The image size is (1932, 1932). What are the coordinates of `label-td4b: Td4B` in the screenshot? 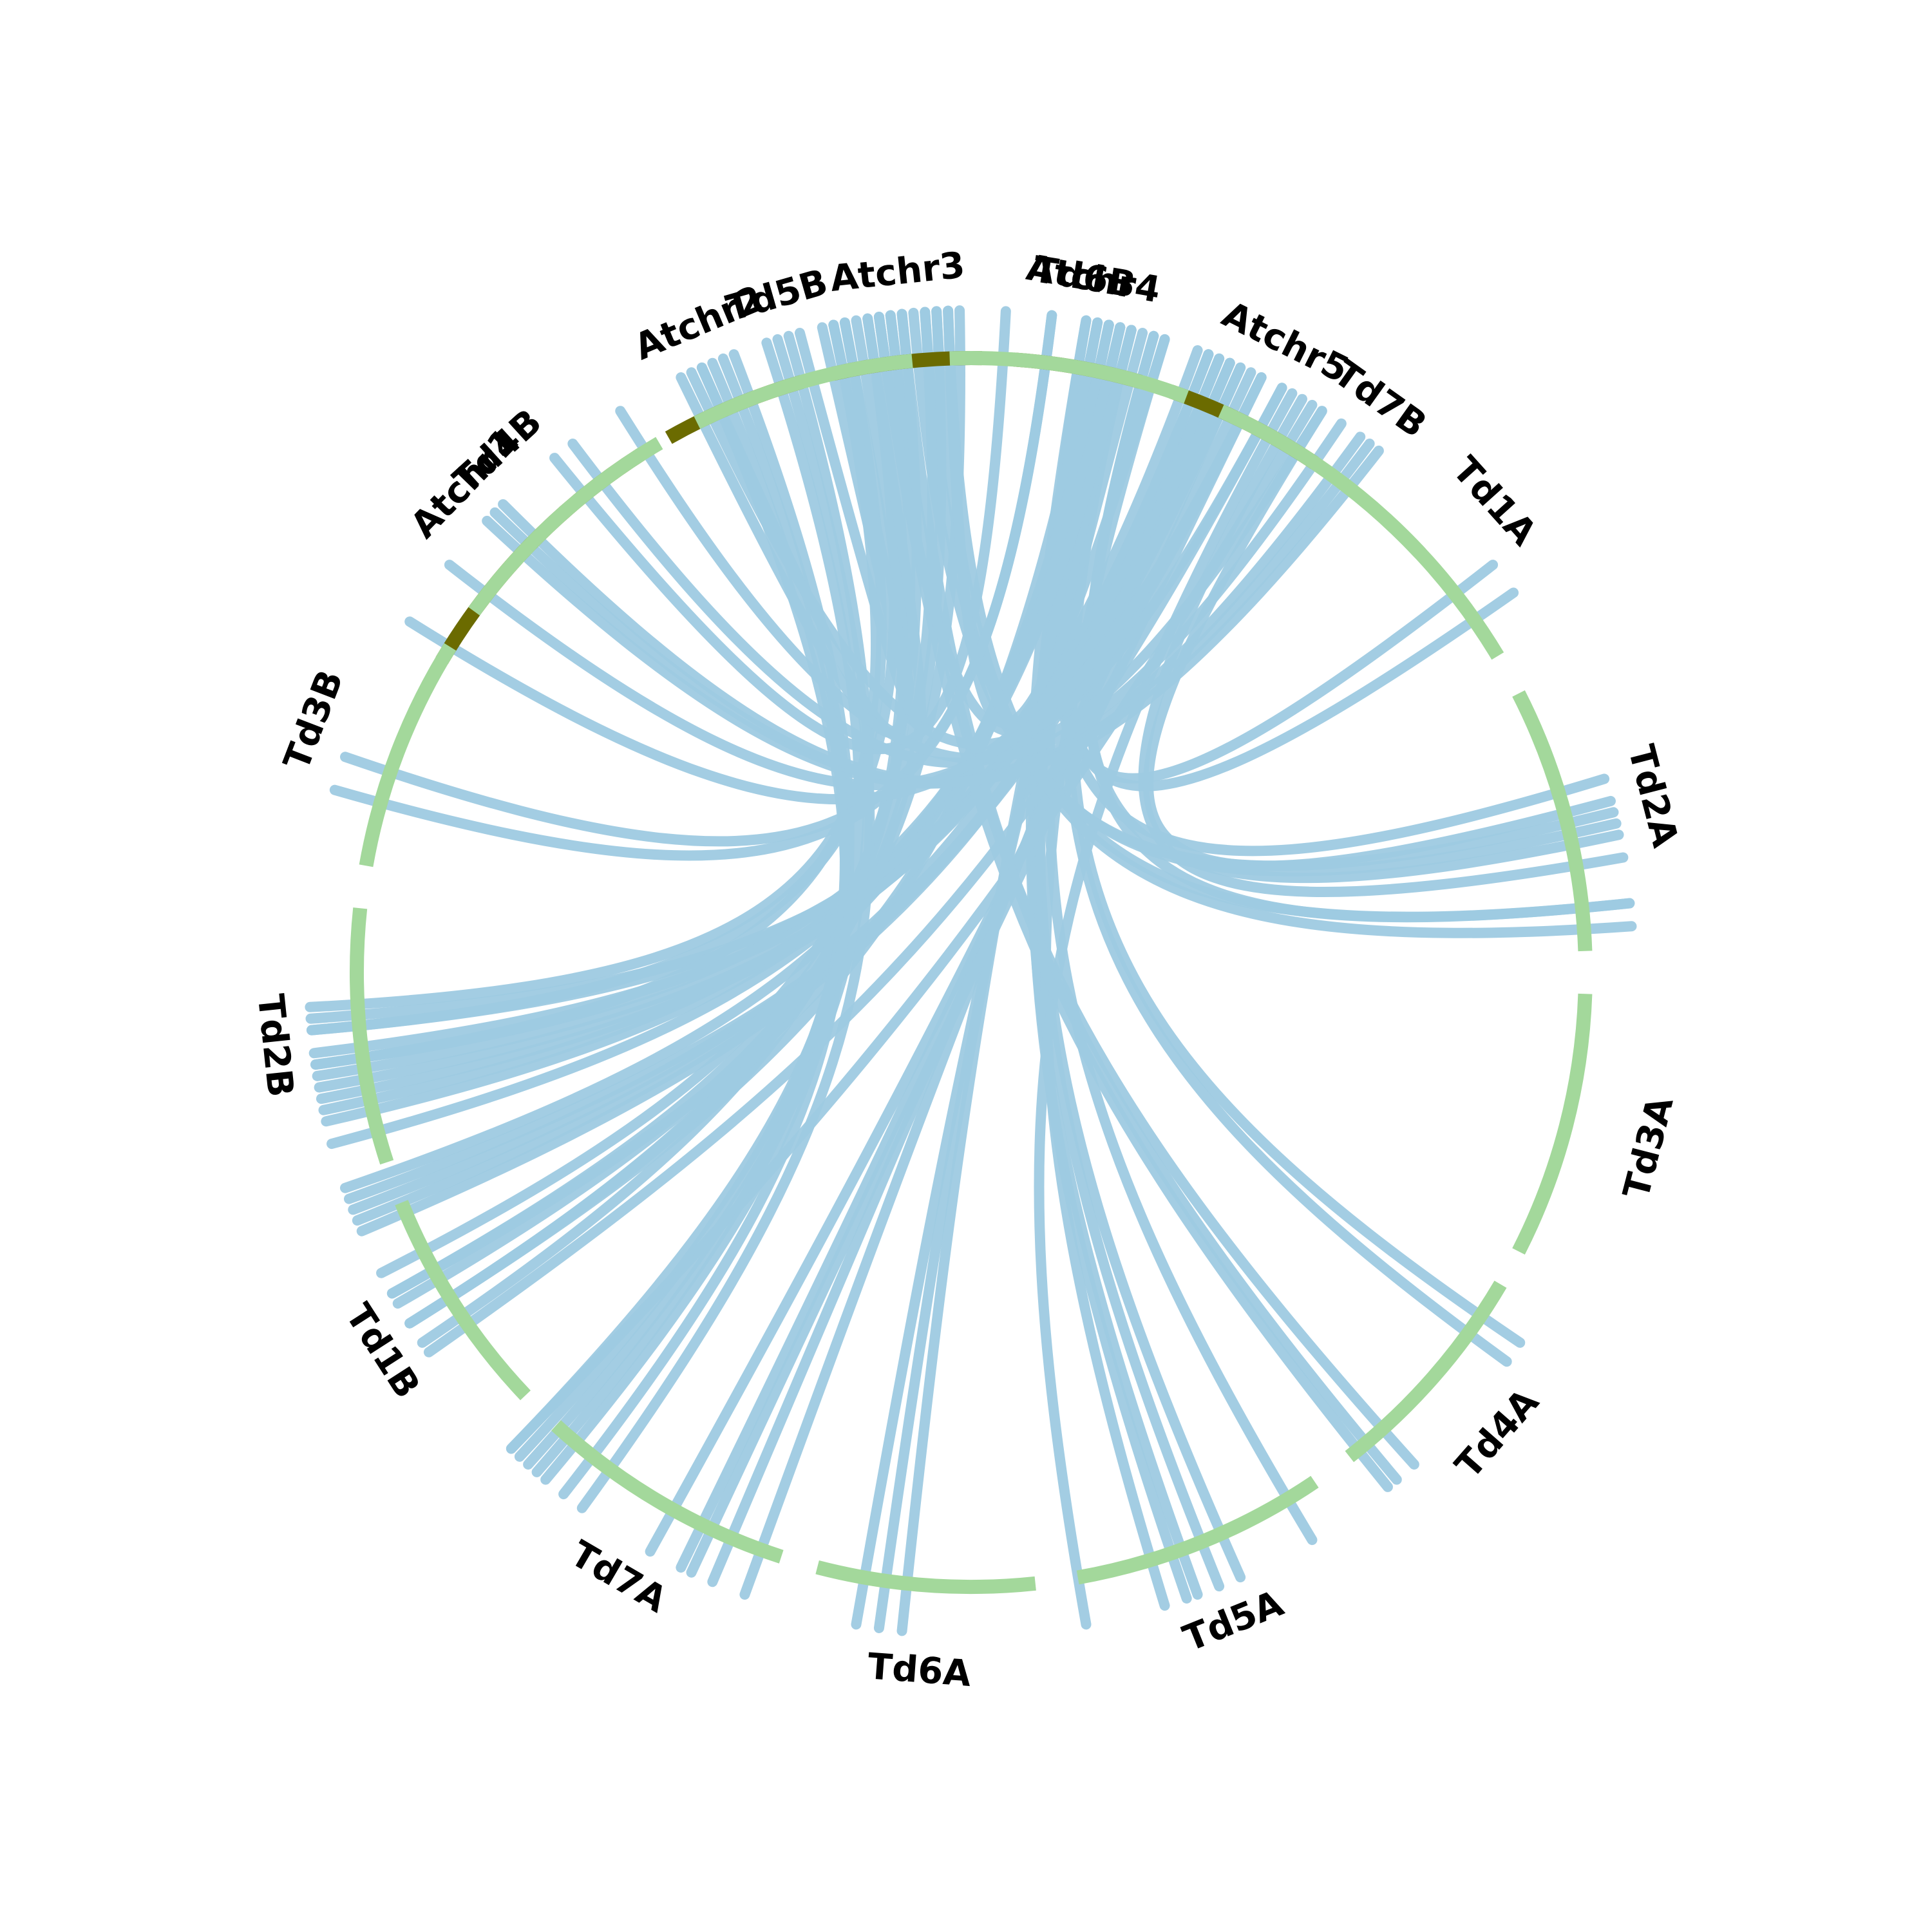 It's located at (498, 451).